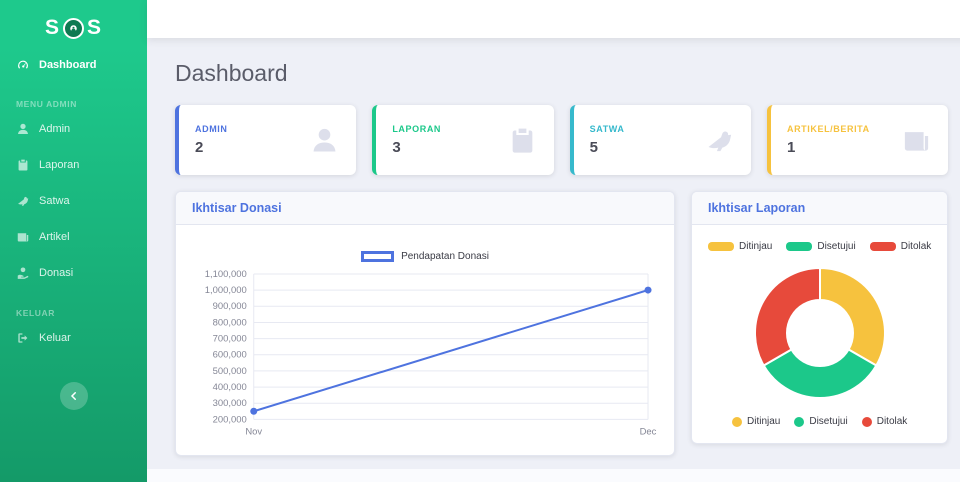 This screenshot has height=482, width=960. What do you see at coordinates (211, 129) in the screenshot?
I see `stat-card-label: ADMIN` at bounding box center [211, 129].